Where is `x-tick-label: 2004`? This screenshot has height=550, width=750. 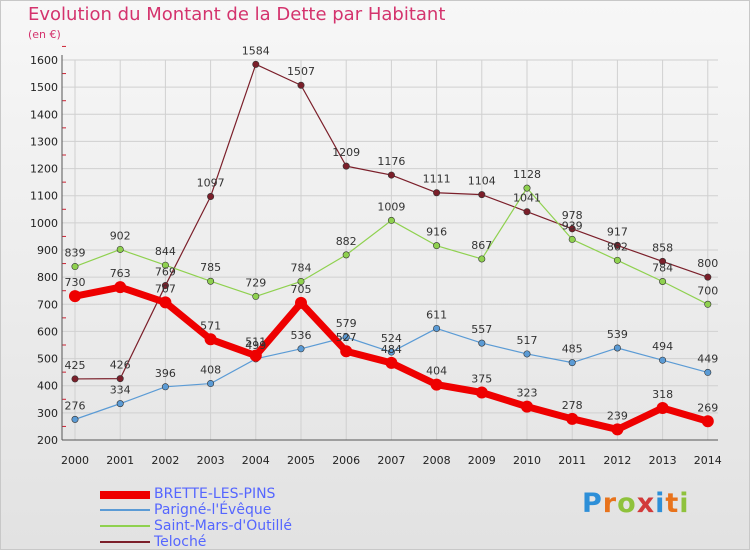
x-tick-label: 2004 is located at coordinates (256, 460).